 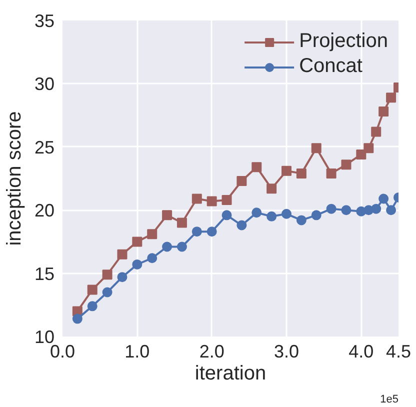 I want to click on y-tick-label: 35, so click(x=44, y=21).